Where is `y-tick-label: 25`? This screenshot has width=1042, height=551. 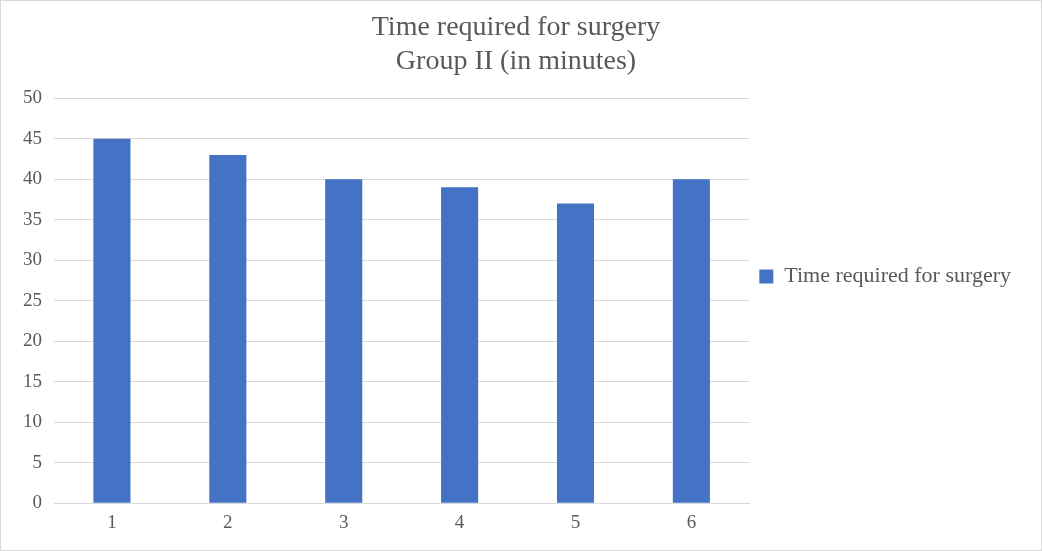 y-tick-label: 25 is located at coordinates (32, 299).